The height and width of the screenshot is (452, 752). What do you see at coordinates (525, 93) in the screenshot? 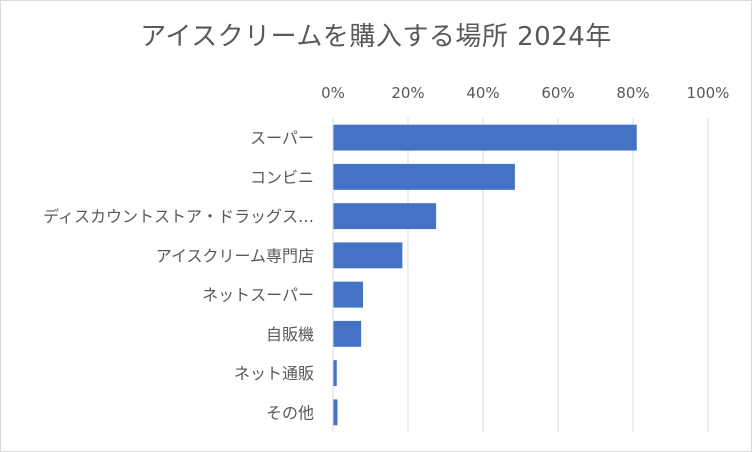
I see `x-axis-tick-labels: 0% 20% 40% 60% 80% 100%` at bounding box center [525, 93].